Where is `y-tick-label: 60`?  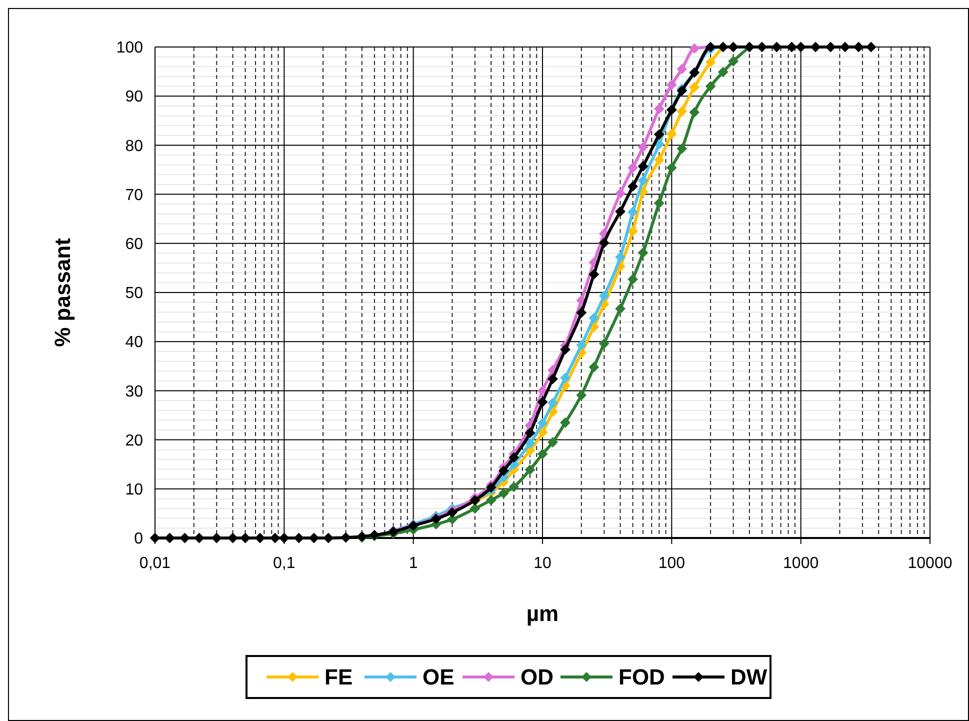
y-tick-label: 60 is located at coordinates (134, 244).